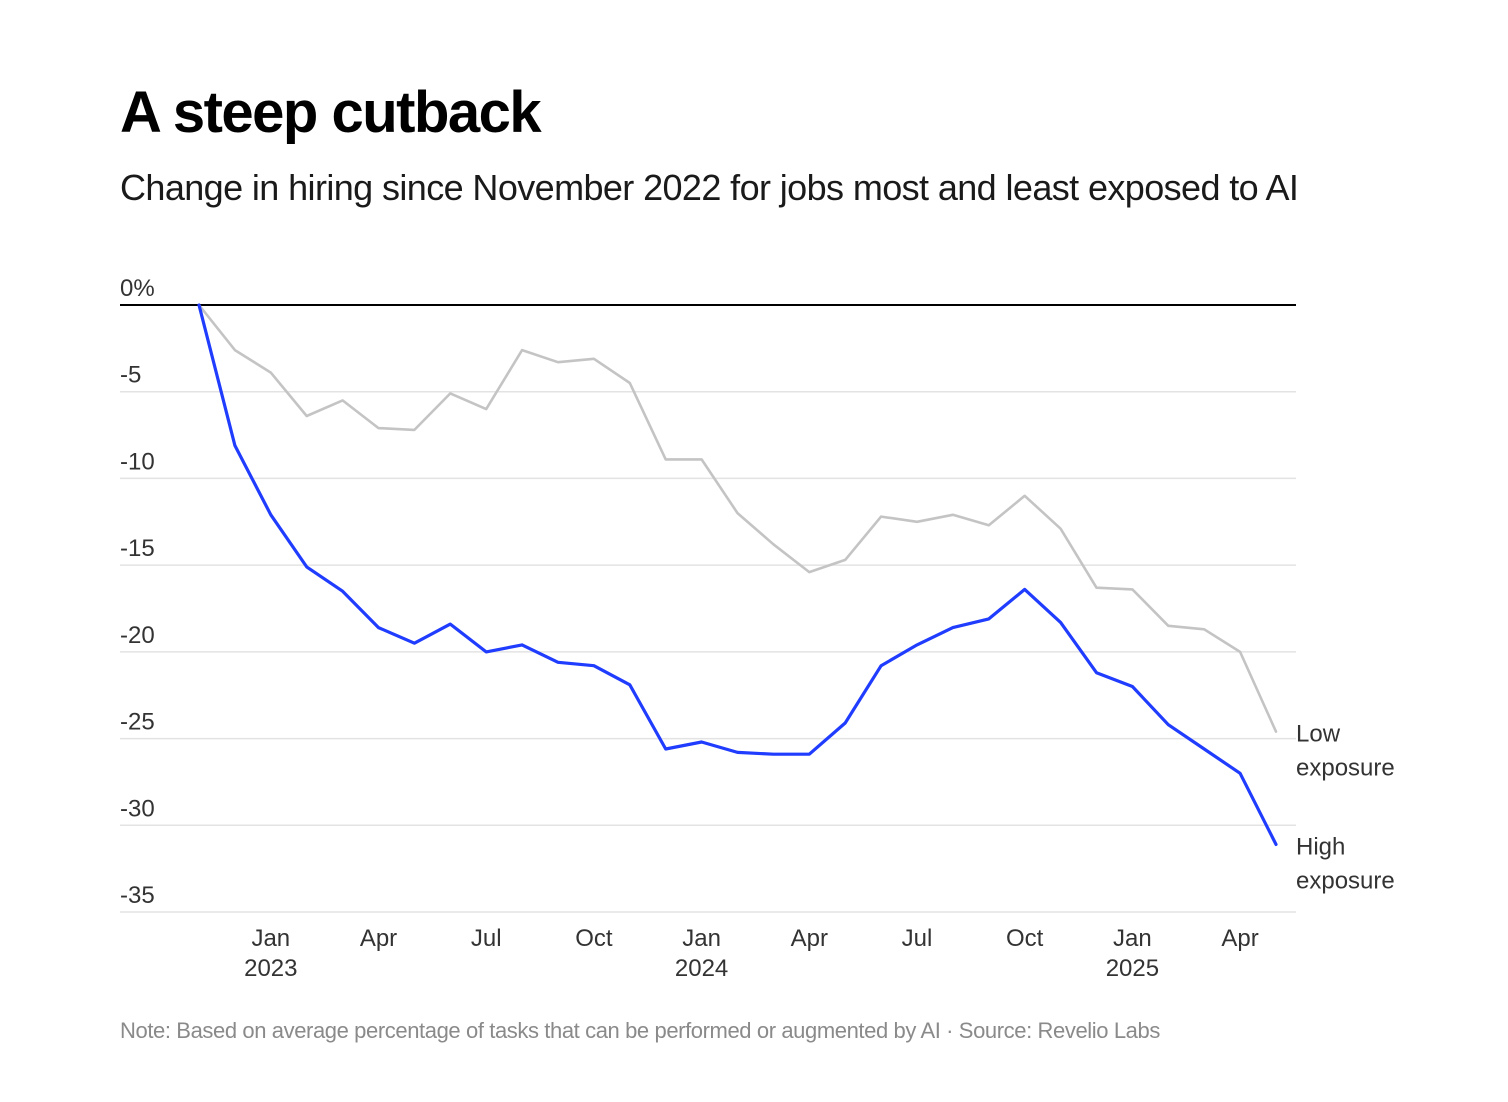 This screenshot has width=1508, height=1102. Describe the element at coordinates (137, 592) in the screenshot. I see `y-axis-ticks: 0% -5 -10 -15 -20 -25 -30 -35` at that location.